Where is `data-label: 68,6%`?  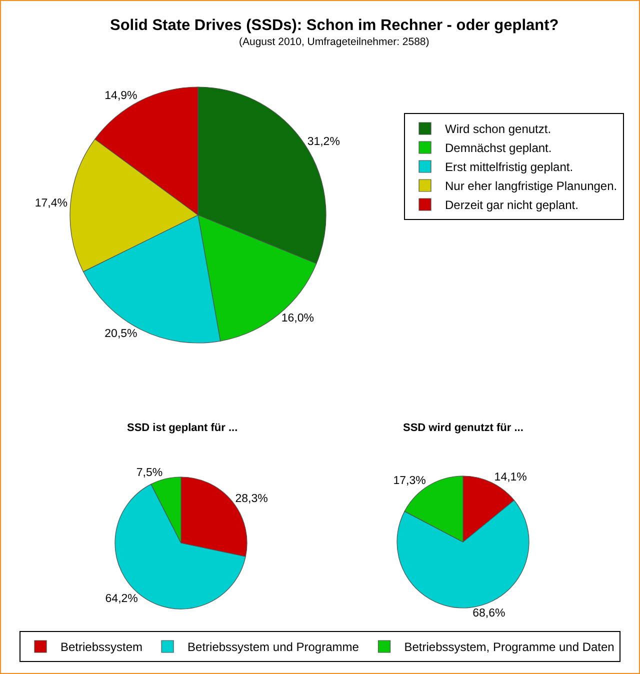 data-label: 68,6% is located at coordinates (489, 614).